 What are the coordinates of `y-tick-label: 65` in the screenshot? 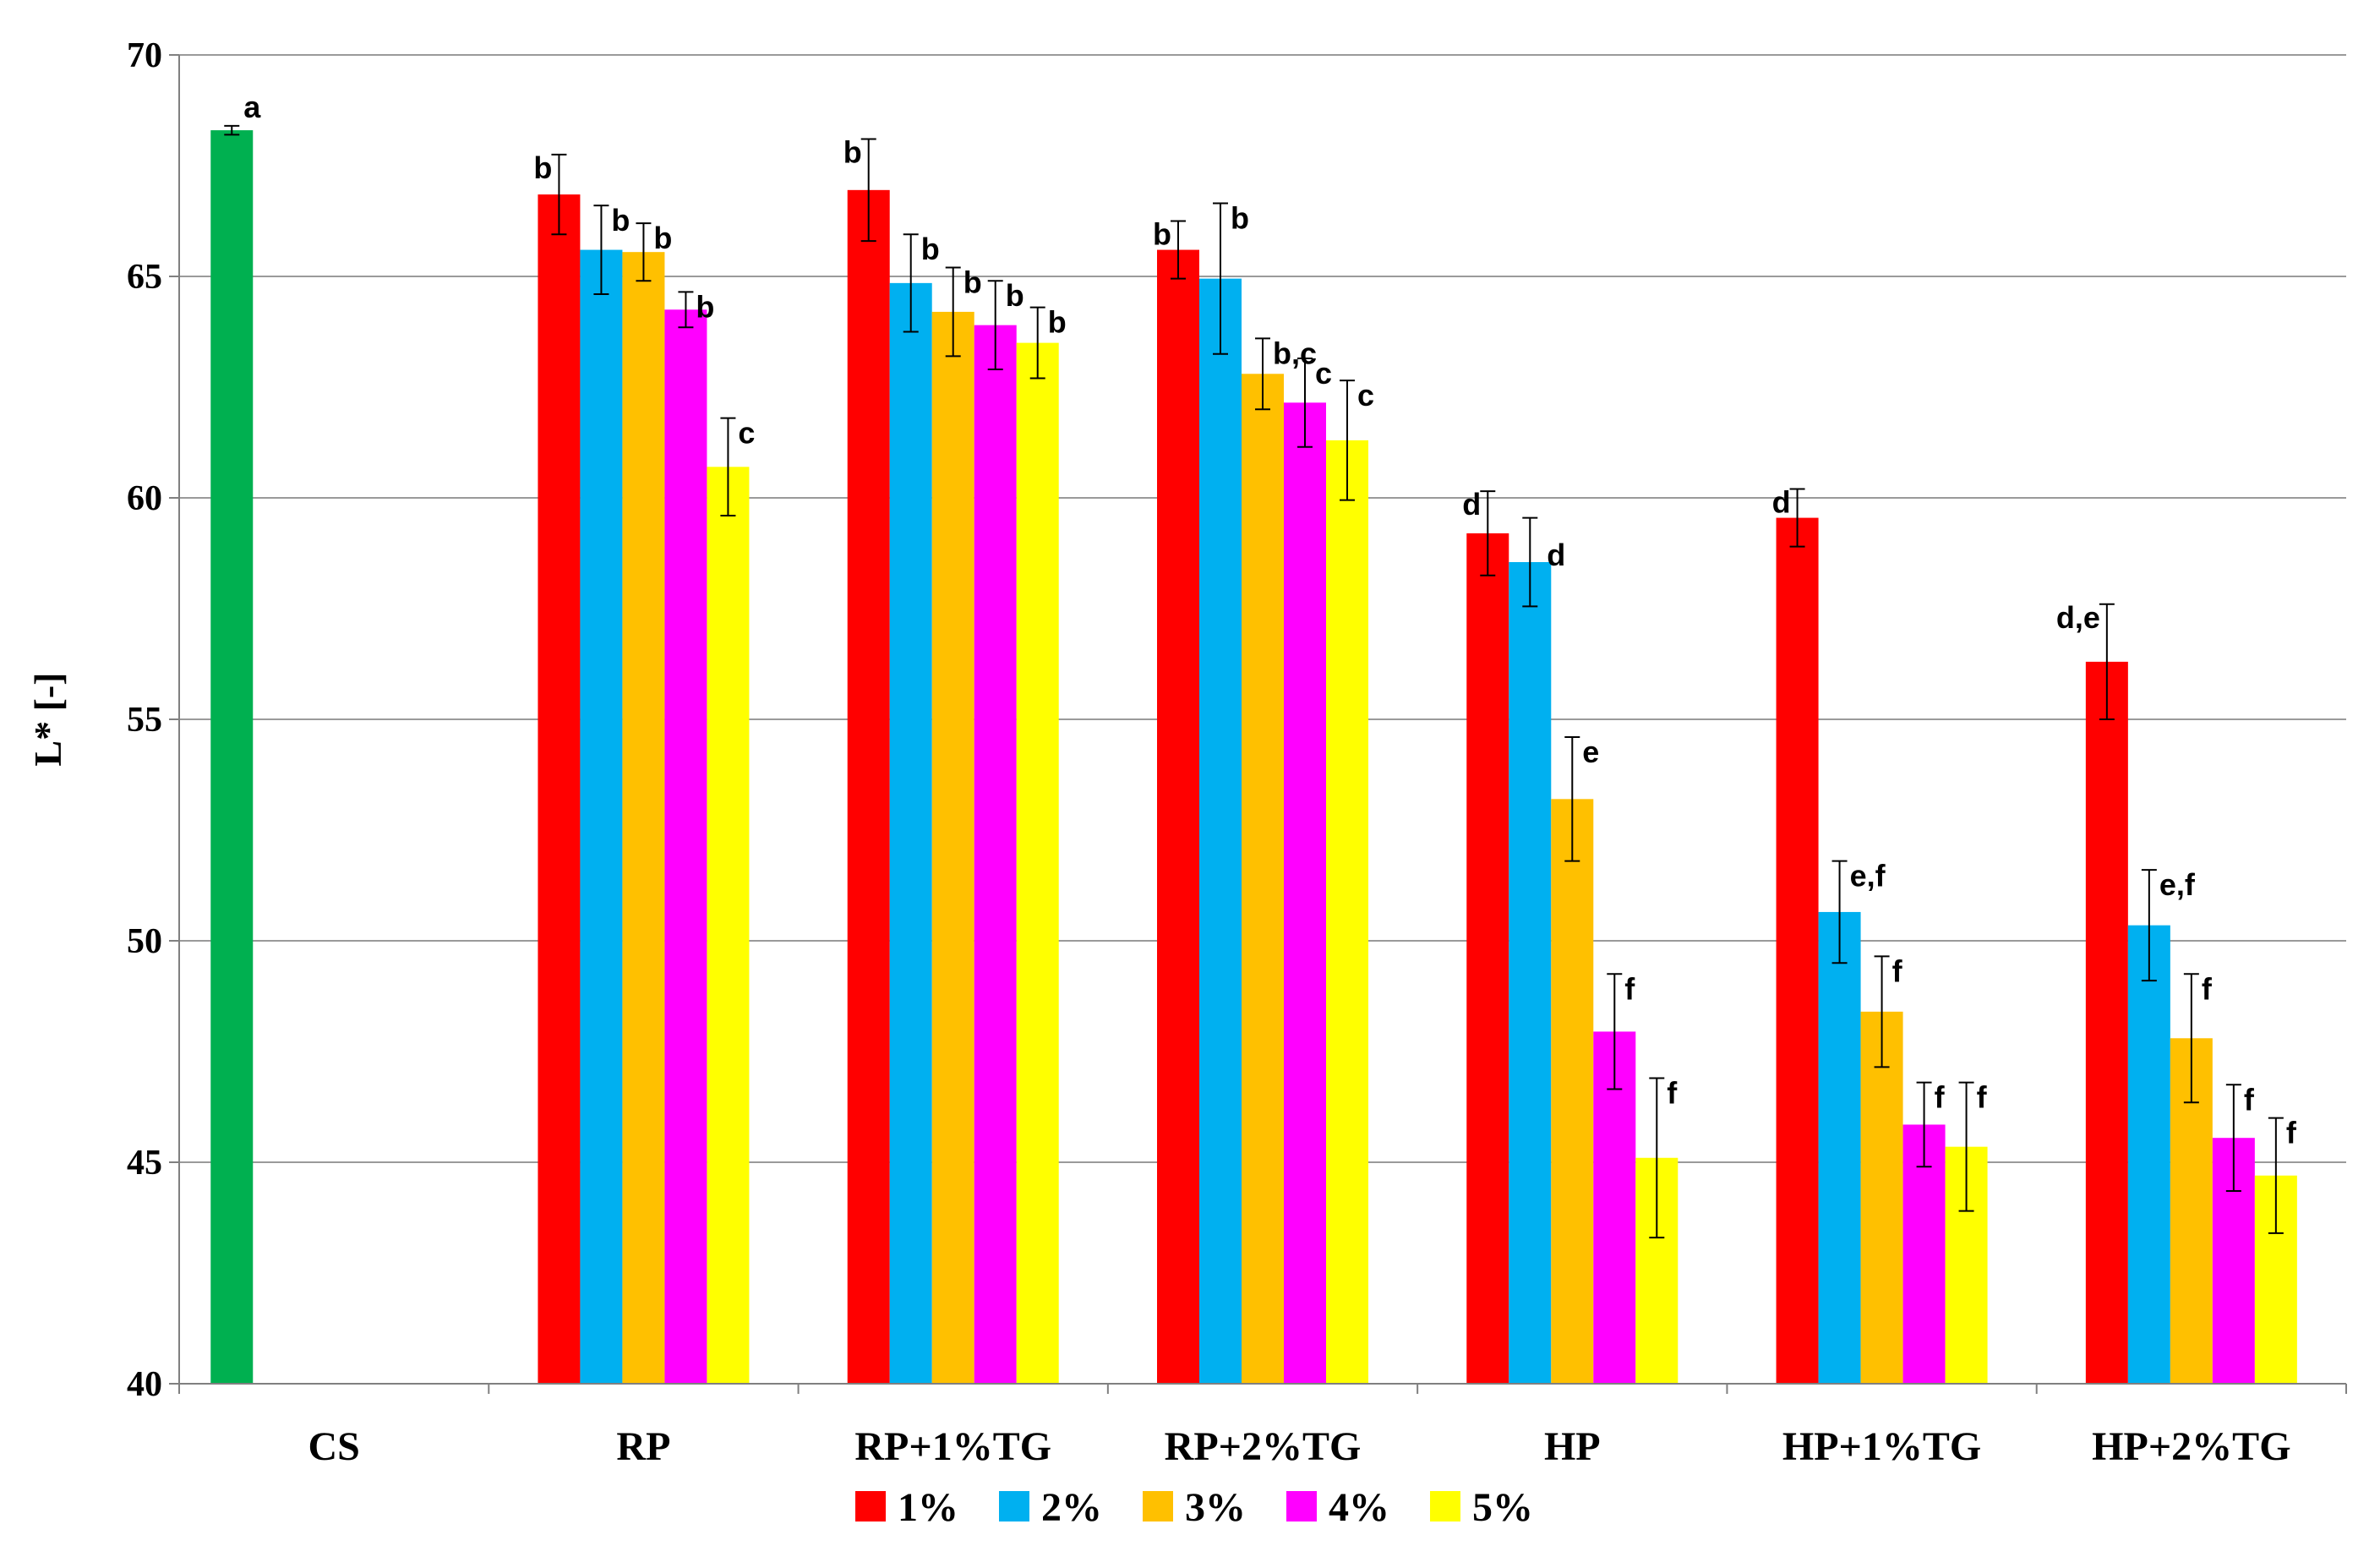 It's located at (144, 277).